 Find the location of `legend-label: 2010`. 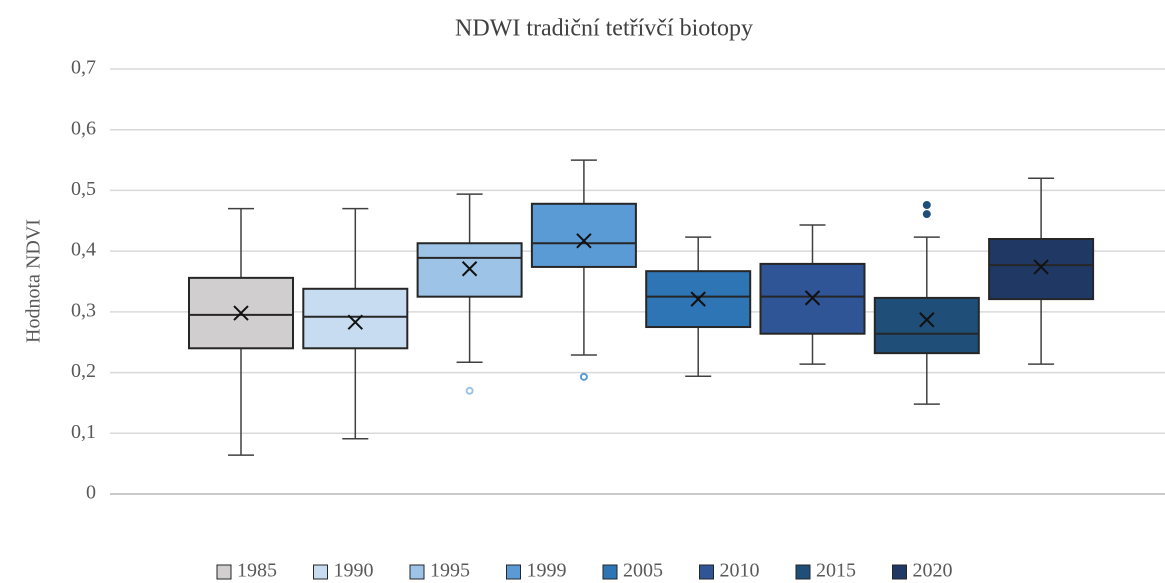

legend-label: 2010 is located at coordinates (740, 571).